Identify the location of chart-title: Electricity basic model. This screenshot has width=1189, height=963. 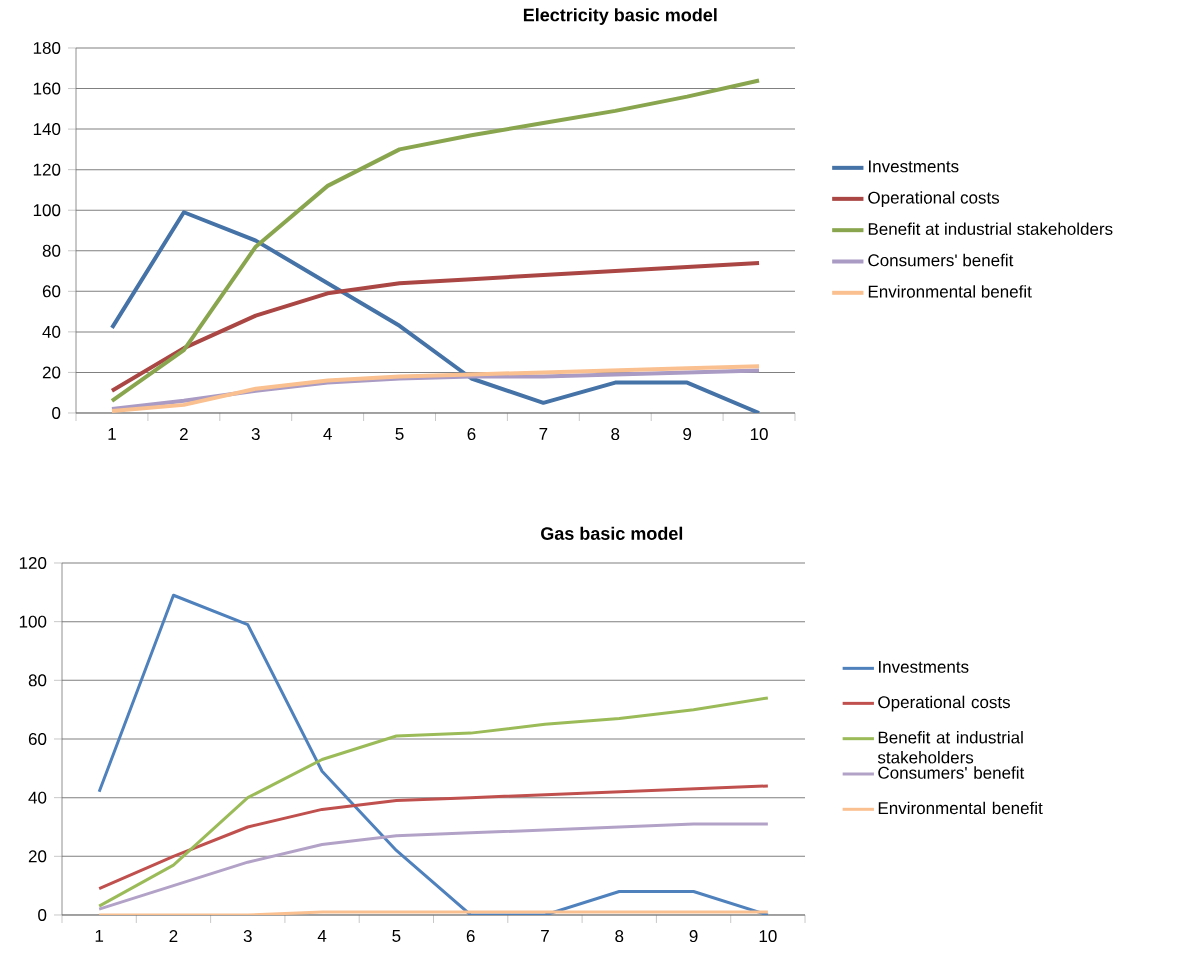
(620, 16).